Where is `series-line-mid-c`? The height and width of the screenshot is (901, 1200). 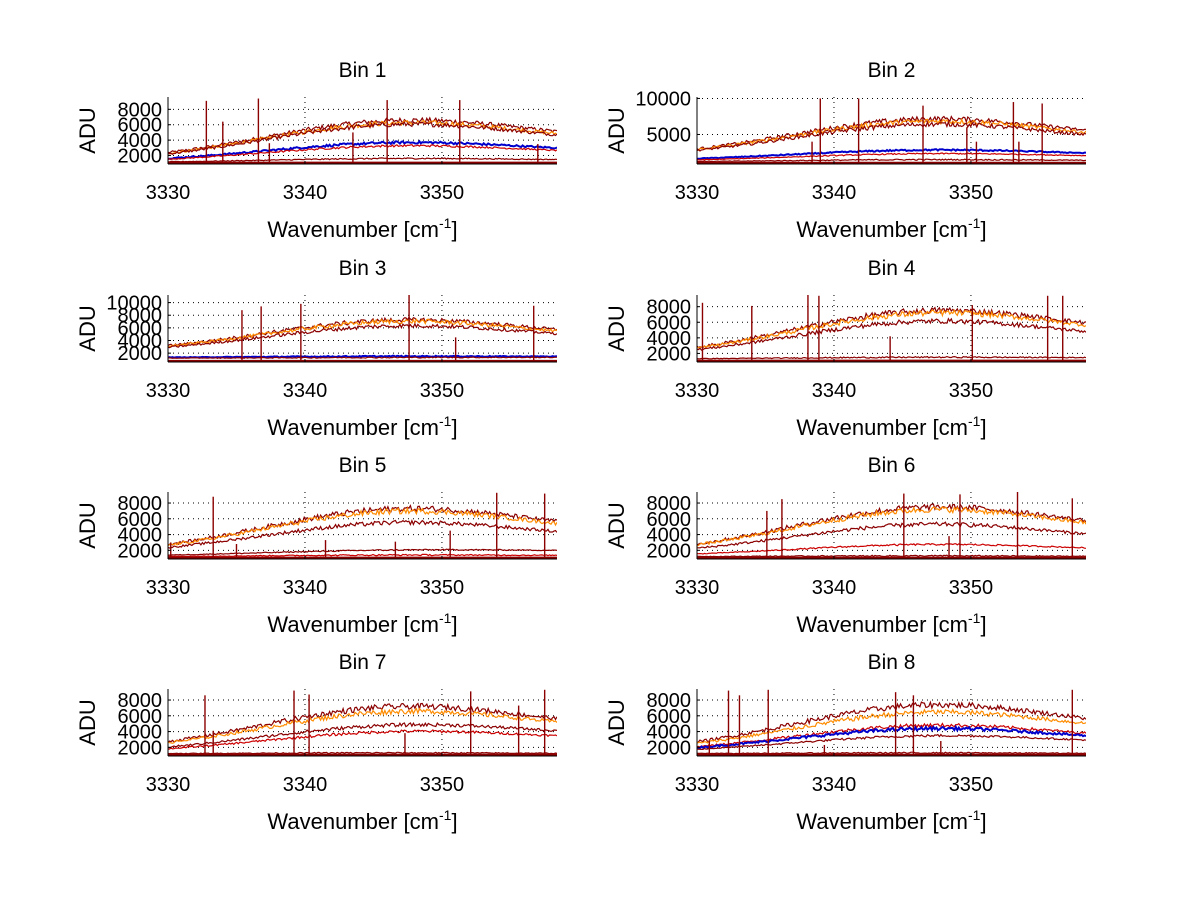
series-line-mid-c is located at coordinates (891, 741).